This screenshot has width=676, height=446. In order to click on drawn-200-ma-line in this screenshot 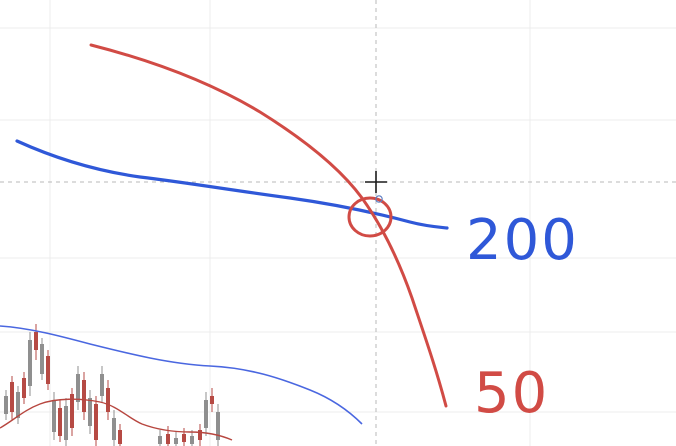, I will do `click(232, 184)`.